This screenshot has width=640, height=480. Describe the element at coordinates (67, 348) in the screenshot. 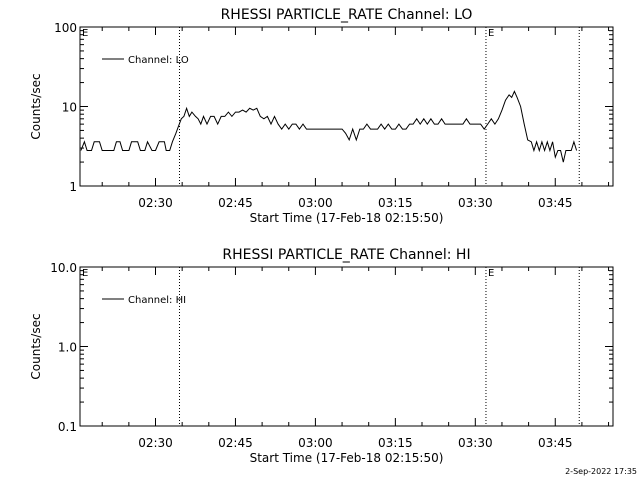

I see `y-tick-label: 1.0` at that location.